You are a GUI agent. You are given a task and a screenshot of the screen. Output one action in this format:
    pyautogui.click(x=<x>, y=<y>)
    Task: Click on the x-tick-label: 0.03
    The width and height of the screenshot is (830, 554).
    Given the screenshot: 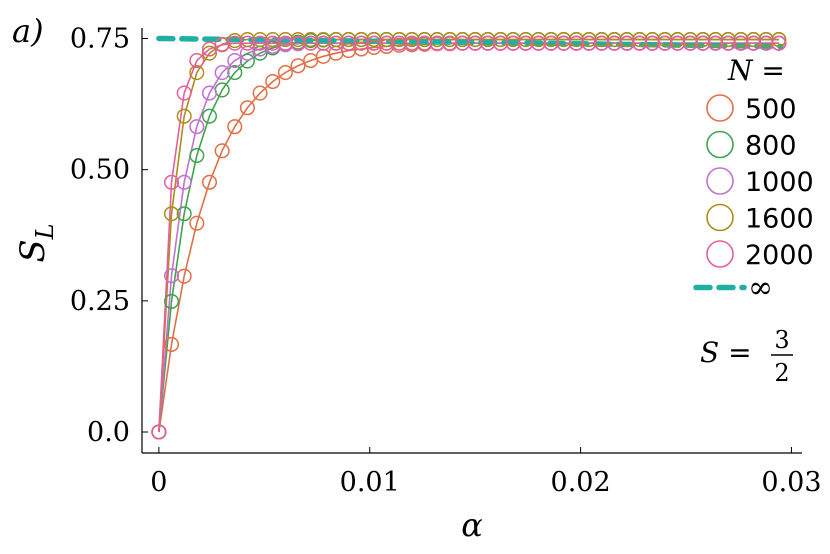 What is the action you would take?
    pyautogui.click(x=791, y=482)
    